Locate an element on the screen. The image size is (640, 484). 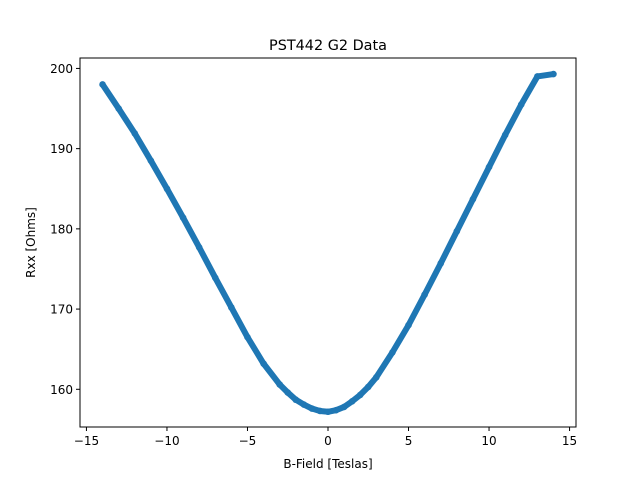
y-tick-label: 180 is located at coordinates (61, 229).